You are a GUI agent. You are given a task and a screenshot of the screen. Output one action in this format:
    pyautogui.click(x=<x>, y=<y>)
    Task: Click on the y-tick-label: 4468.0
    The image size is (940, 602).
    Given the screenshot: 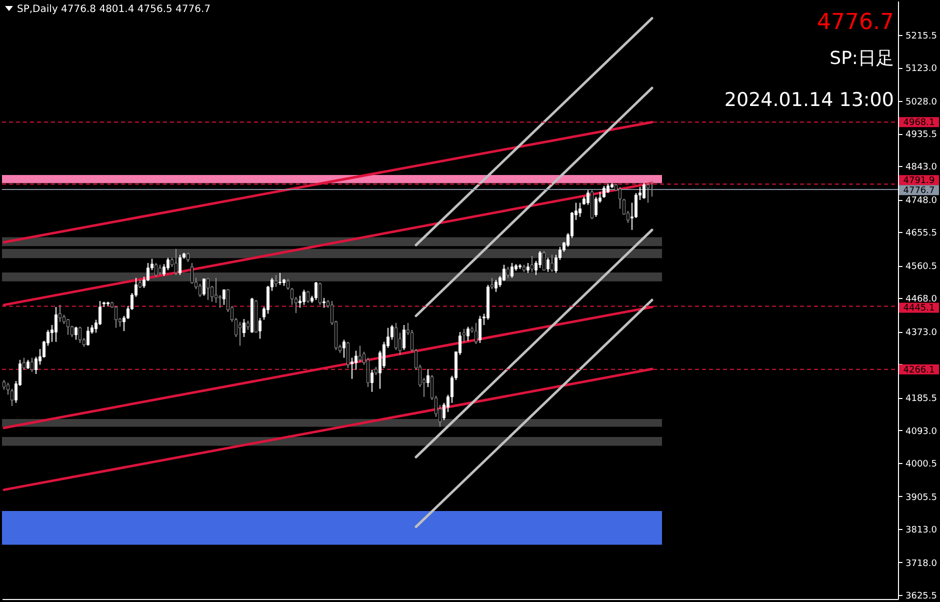 What is the action you would take?
    pyautogui.click(x=922, y=299)
    